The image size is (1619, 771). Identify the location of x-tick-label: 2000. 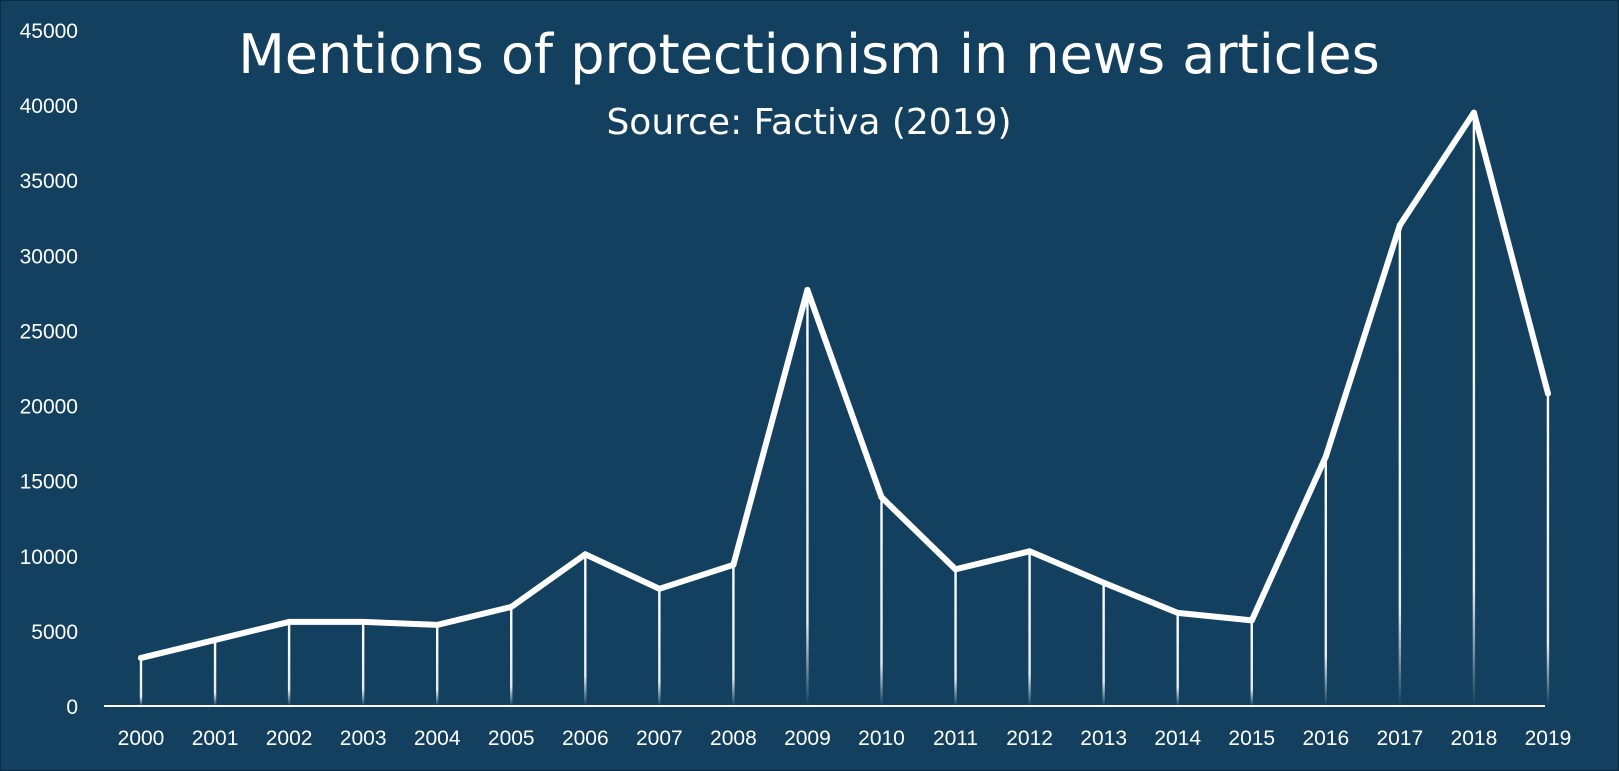
(141, 738).